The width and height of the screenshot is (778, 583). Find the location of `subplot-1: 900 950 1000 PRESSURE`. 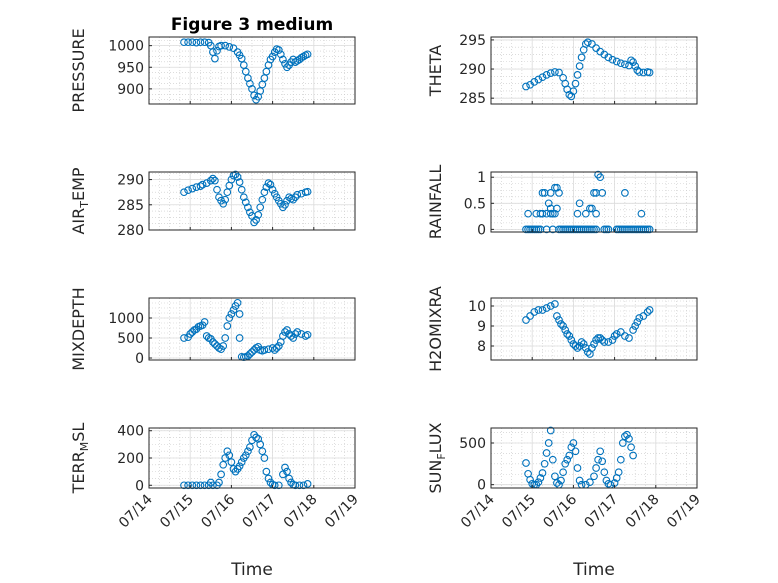

subplot-1: 900 950 1000 PRESSURE is located at coordinates (212, 70).